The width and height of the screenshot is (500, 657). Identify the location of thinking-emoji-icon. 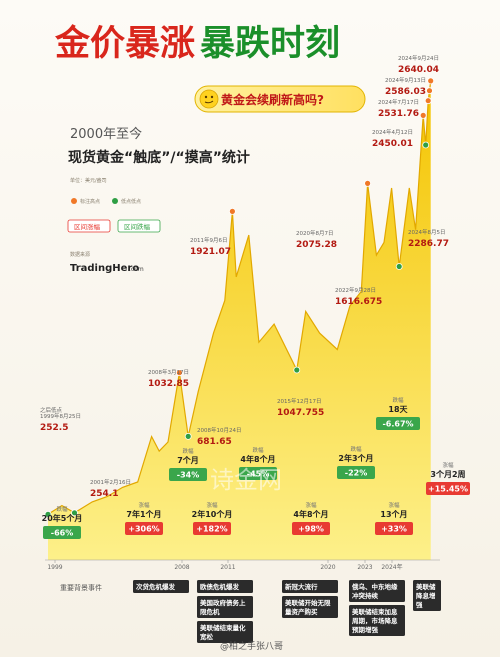
(209, 99).